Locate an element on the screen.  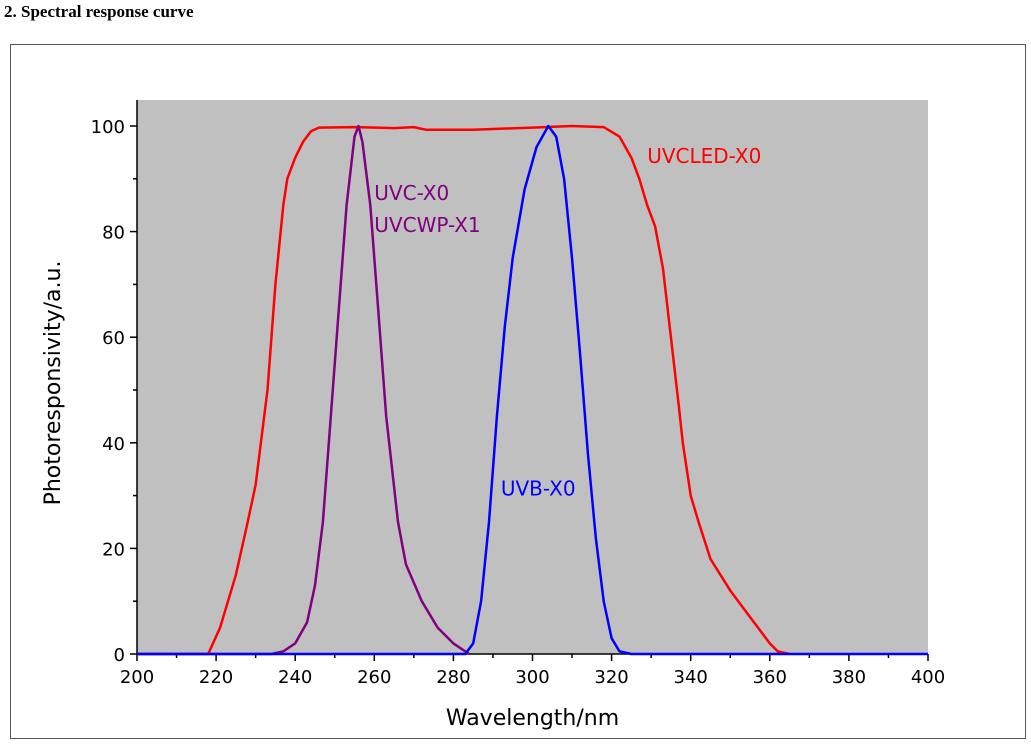
section-title: 2. Spectral response curve is located at coordinates (99, 11).